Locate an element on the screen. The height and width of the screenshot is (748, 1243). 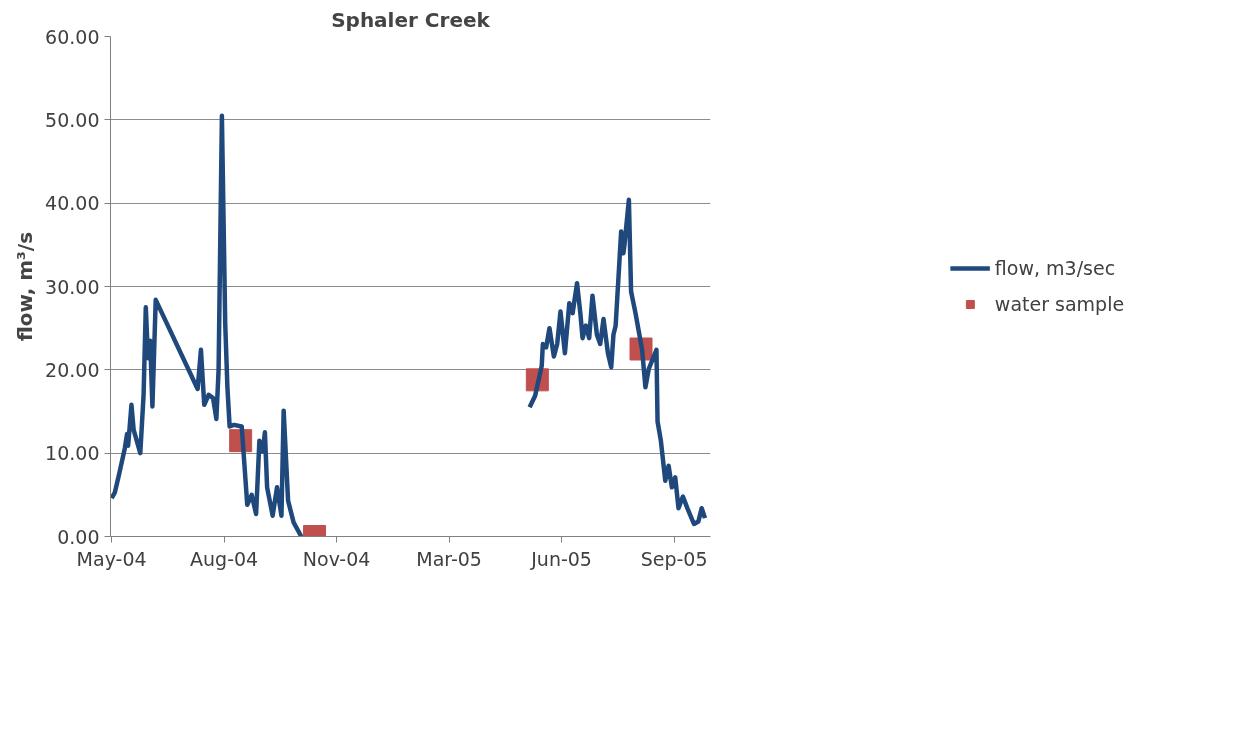
x-tick-label: Aug-04 is located at coordinates (224, 558).